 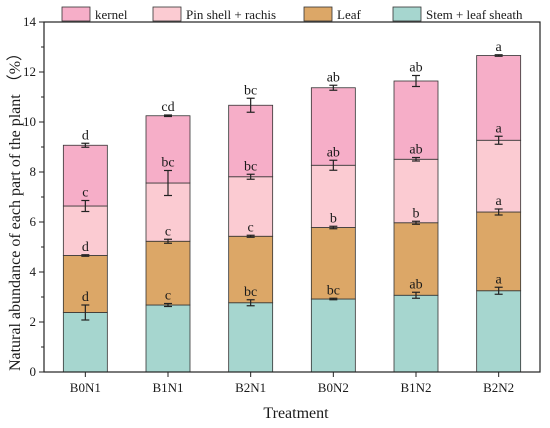 I want to click on legend-label: kernel, so click(x=111, y=14).